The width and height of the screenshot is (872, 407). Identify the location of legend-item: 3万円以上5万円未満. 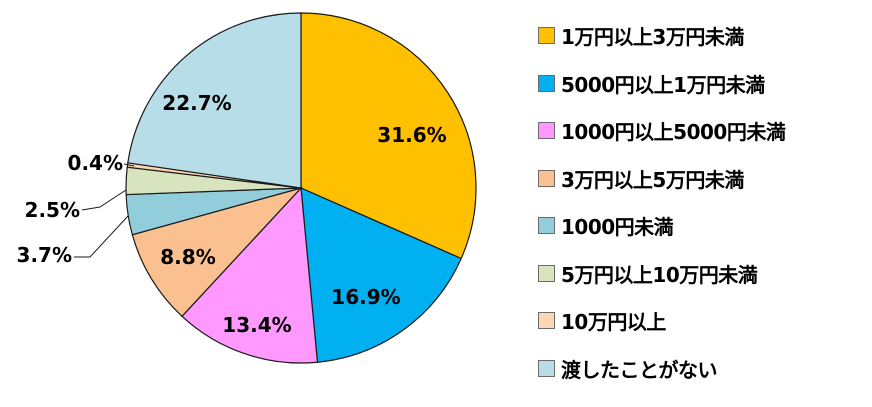
(703, 179).